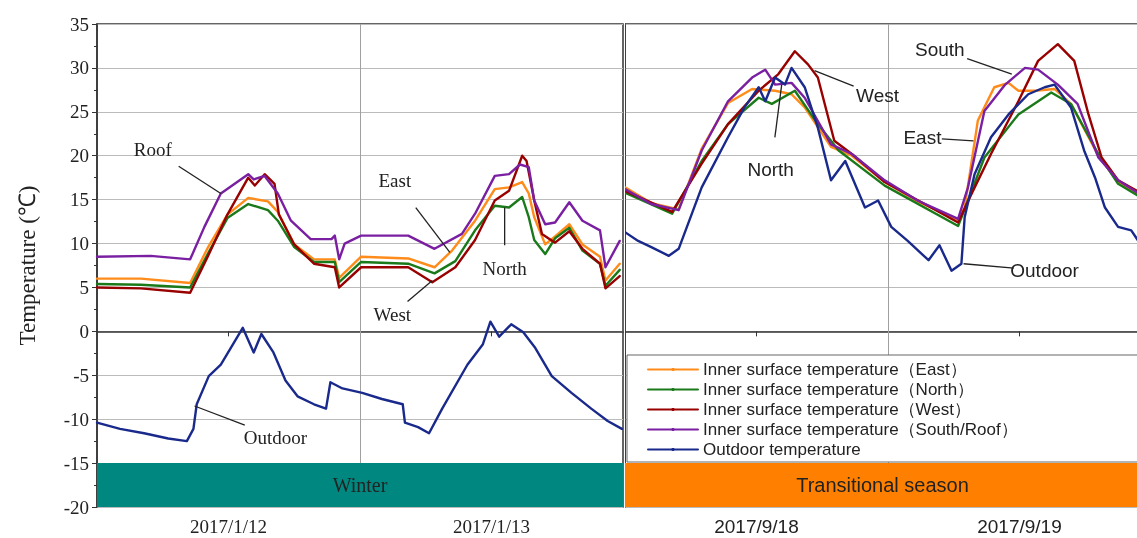  I want to click on legend-label: Inner surface temperature（West）, so click(836, 409).